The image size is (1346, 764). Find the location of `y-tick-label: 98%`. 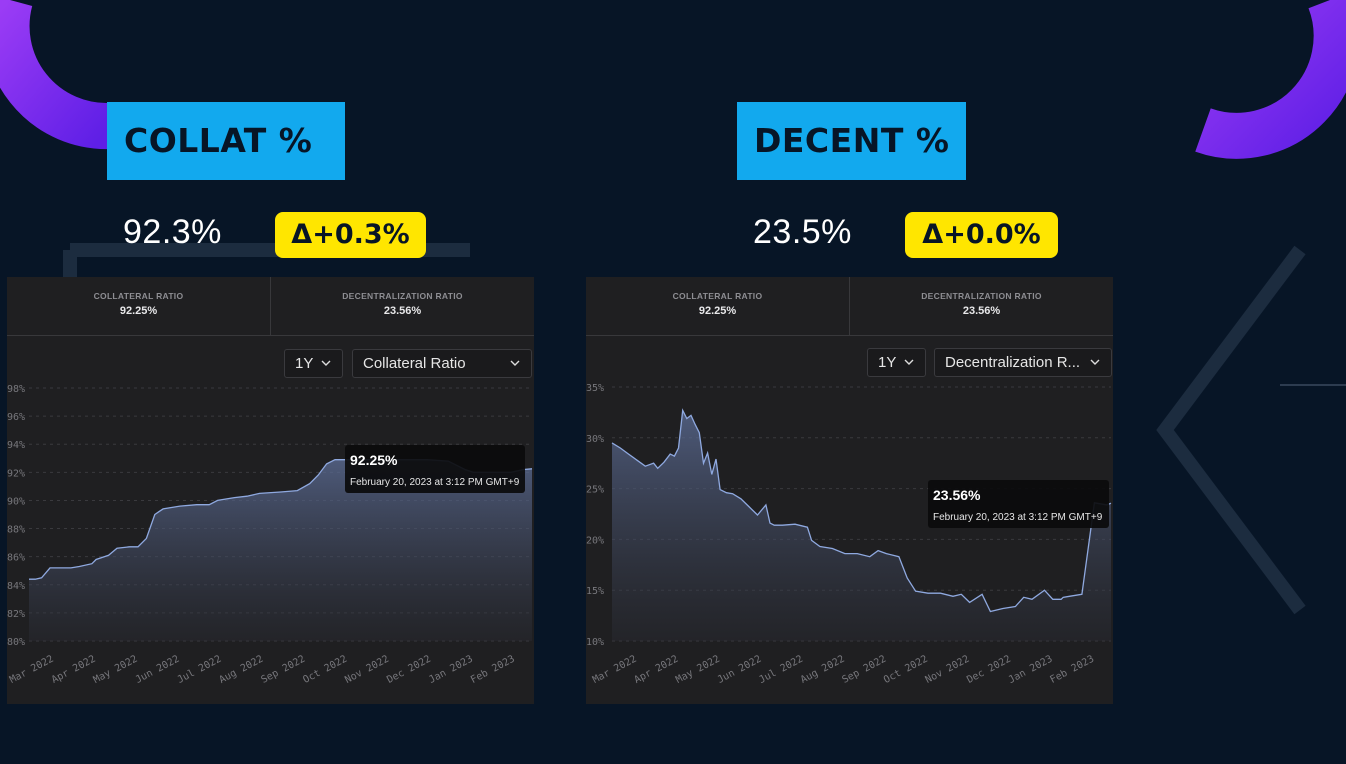

y-tick-label: 98% is located at coordinates (16, 389).